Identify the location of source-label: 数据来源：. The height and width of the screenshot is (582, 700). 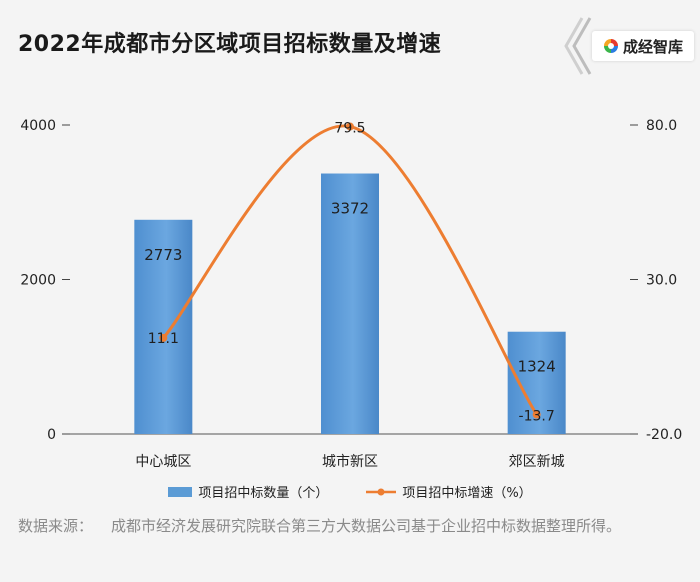
(56, 526).